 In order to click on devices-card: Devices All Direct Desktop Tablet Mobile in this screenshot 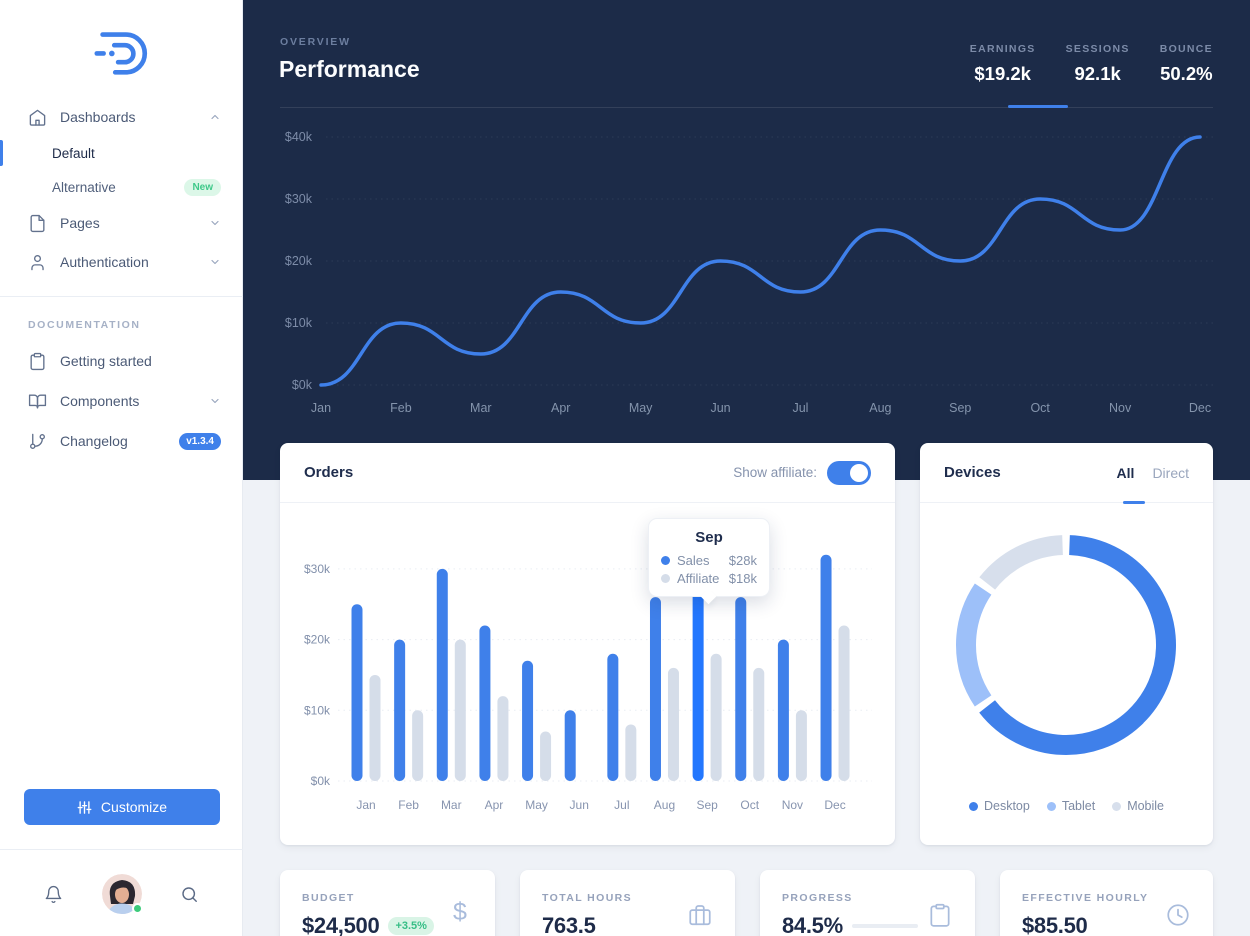, I will do `click(1066, 644)`.